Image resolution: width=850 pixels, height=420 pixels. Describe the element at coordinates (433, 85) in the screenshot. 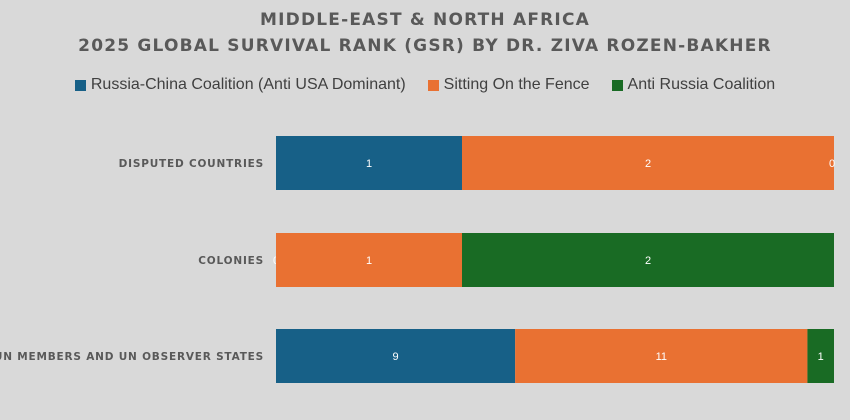

I see `legend-swatch-fence` at that location.